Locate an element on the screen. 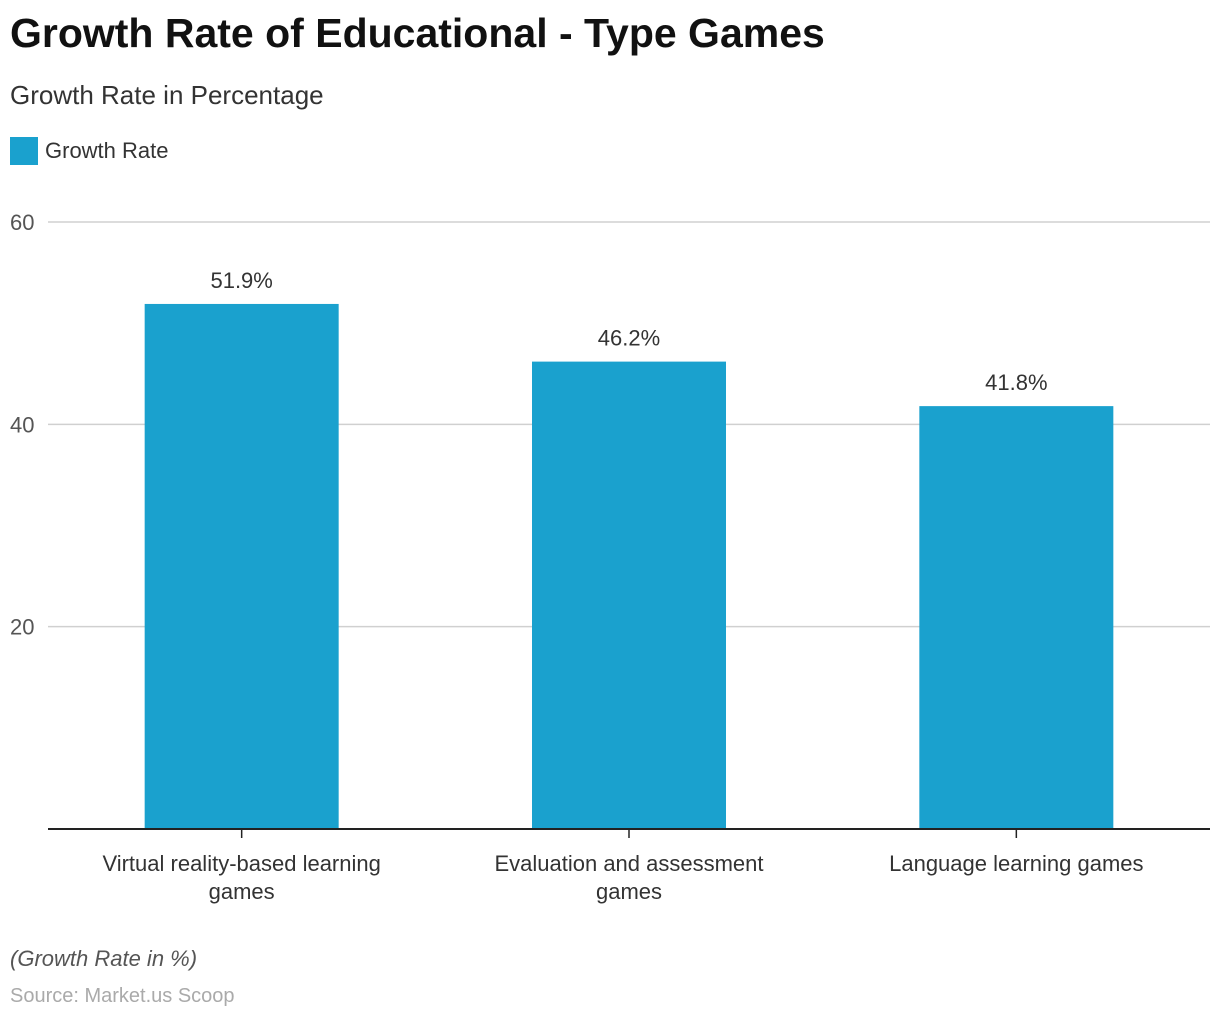 The width and height of the screenshot is (1220, 1020). legend-label: Growth Rate is located at coordinates (107, 150).